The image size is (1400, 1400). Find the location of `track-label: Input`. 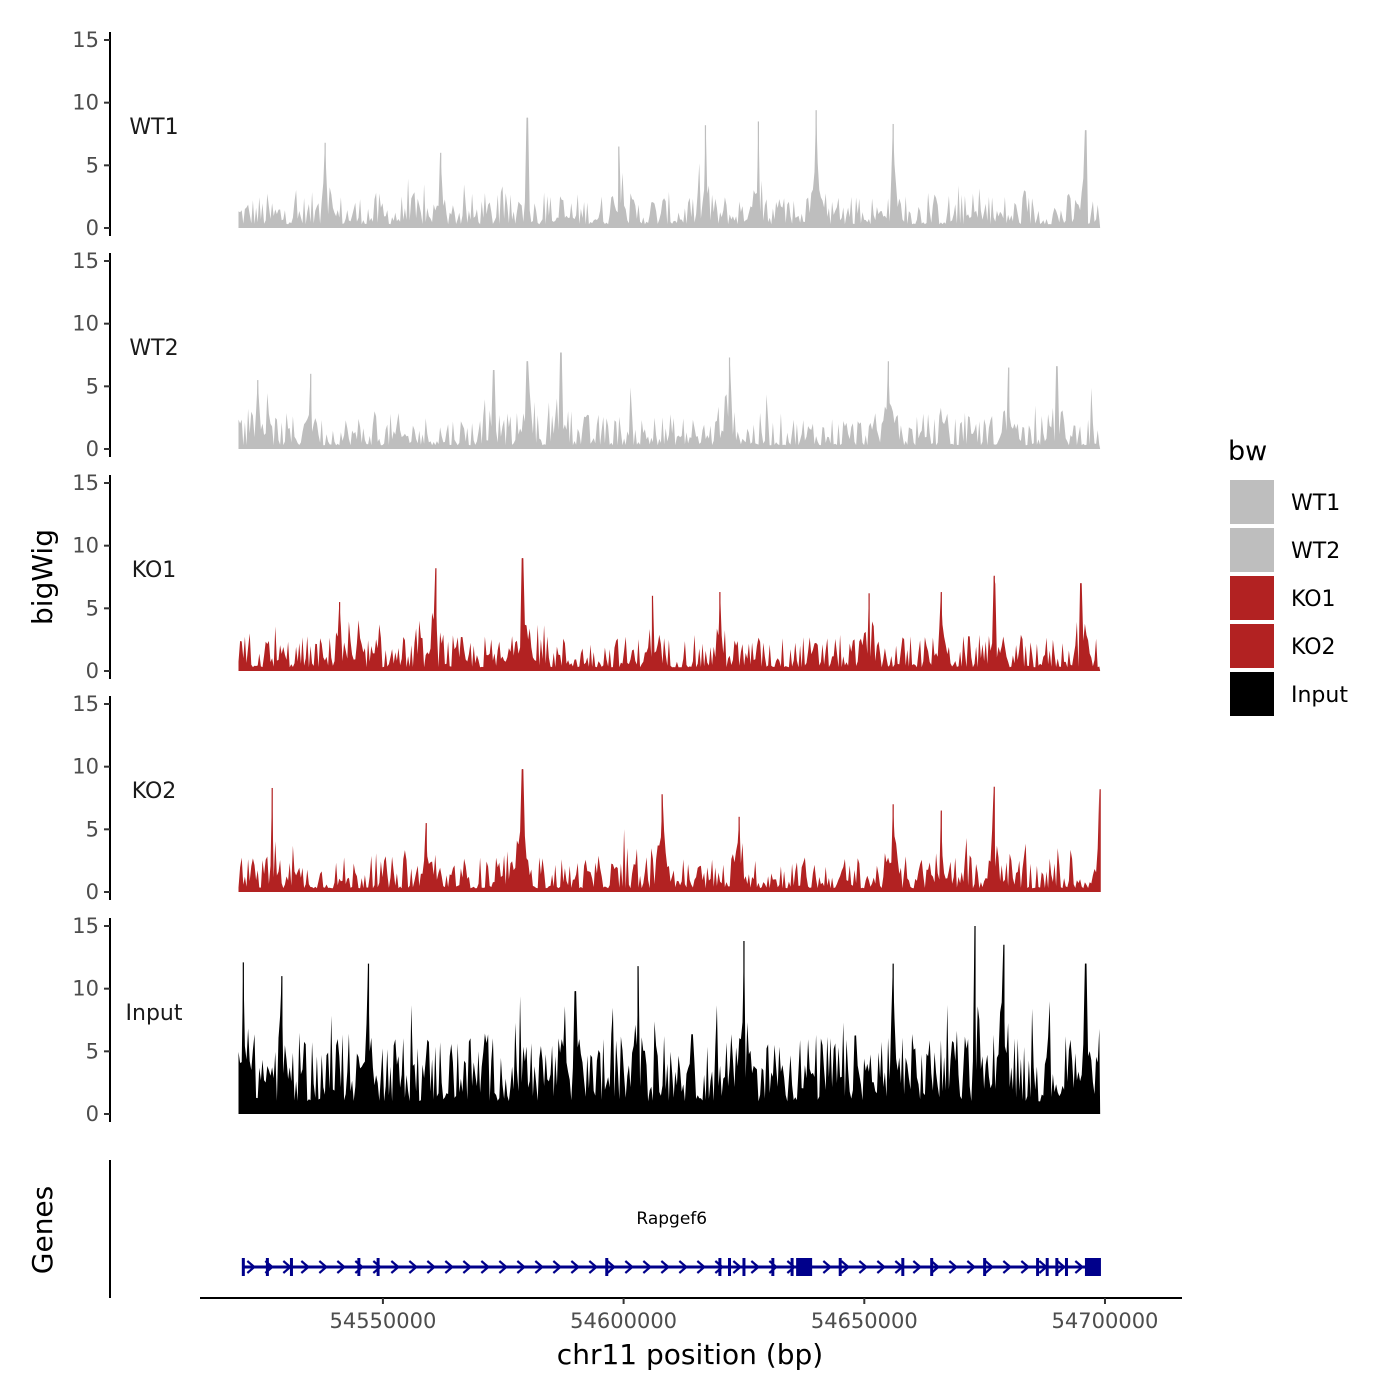

track-label: Input is located at coordinates (154, 1013).